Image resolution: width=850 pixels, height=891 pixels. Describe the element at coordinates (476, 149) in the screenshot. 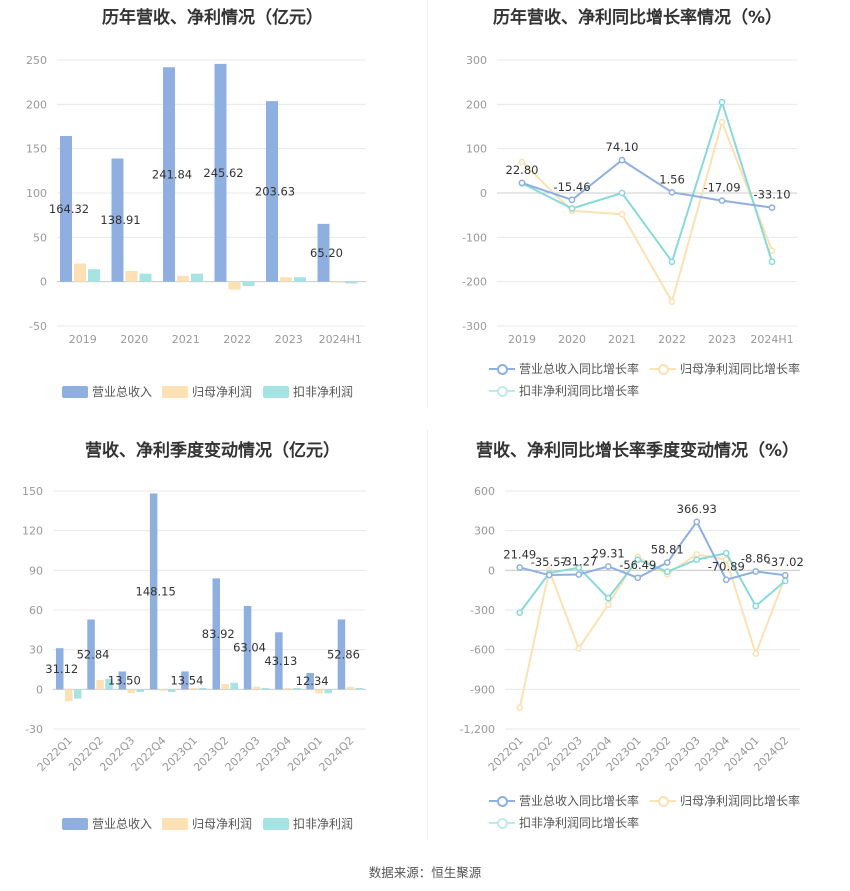

I see `y-tick-label: 100` at that location.